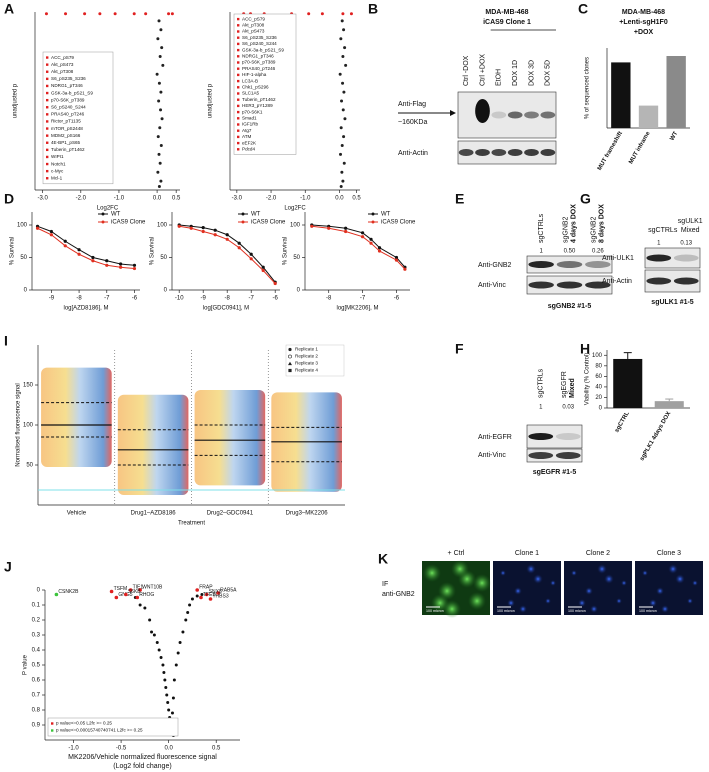 Image resolution: width=709 pixels, height=772 pixels. What do you see at coordinates (251, 93) in the screenshot?
I see `legend-label: SLC1A5` at bounding box center [251, 93].